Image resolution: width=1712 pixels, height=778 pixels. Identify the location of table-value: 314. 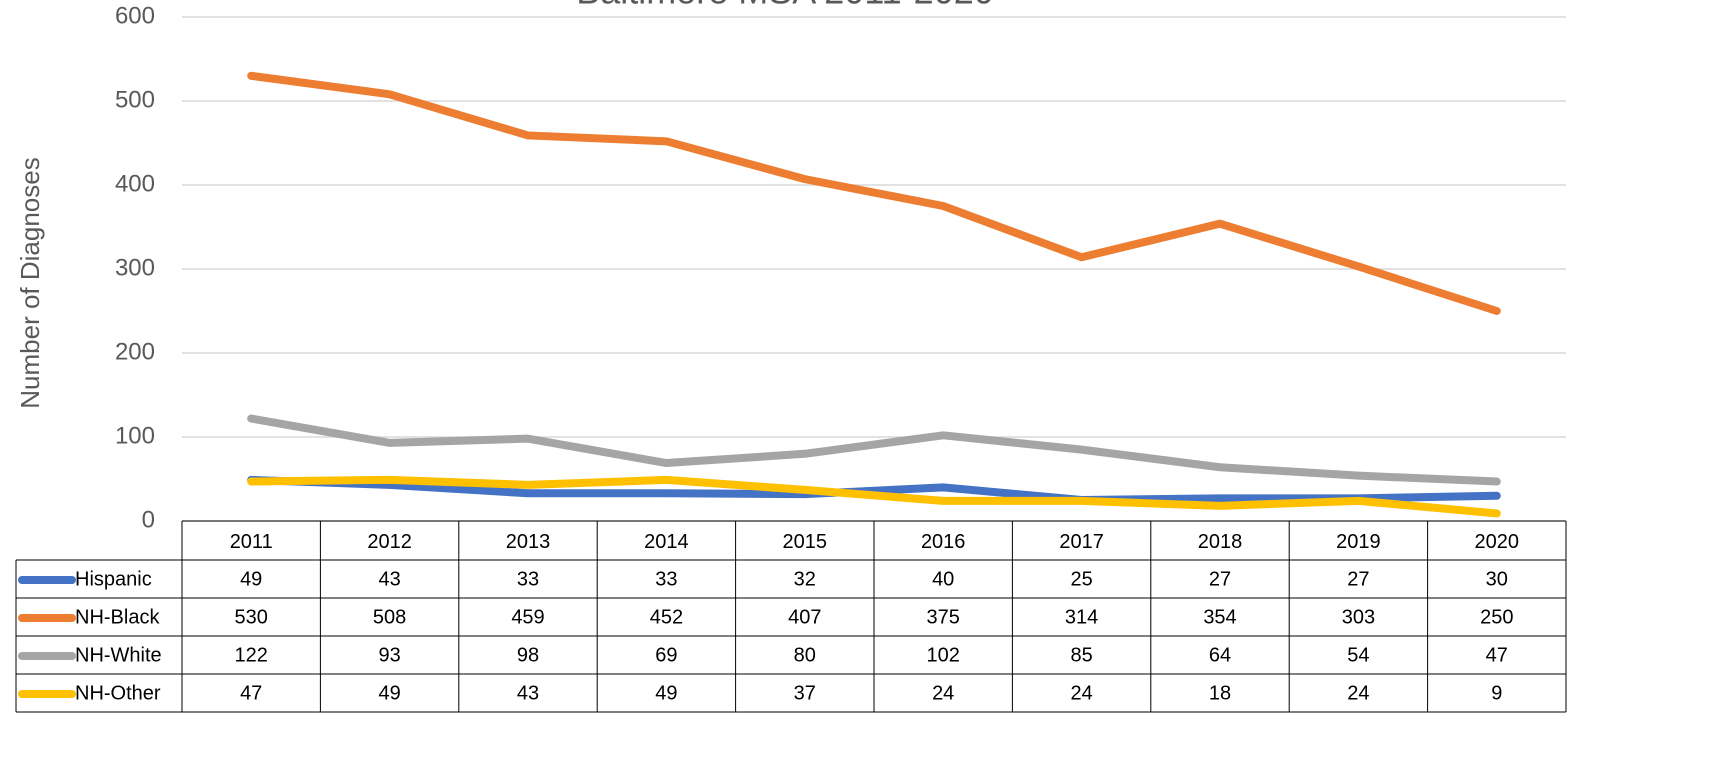
(1081, 617).